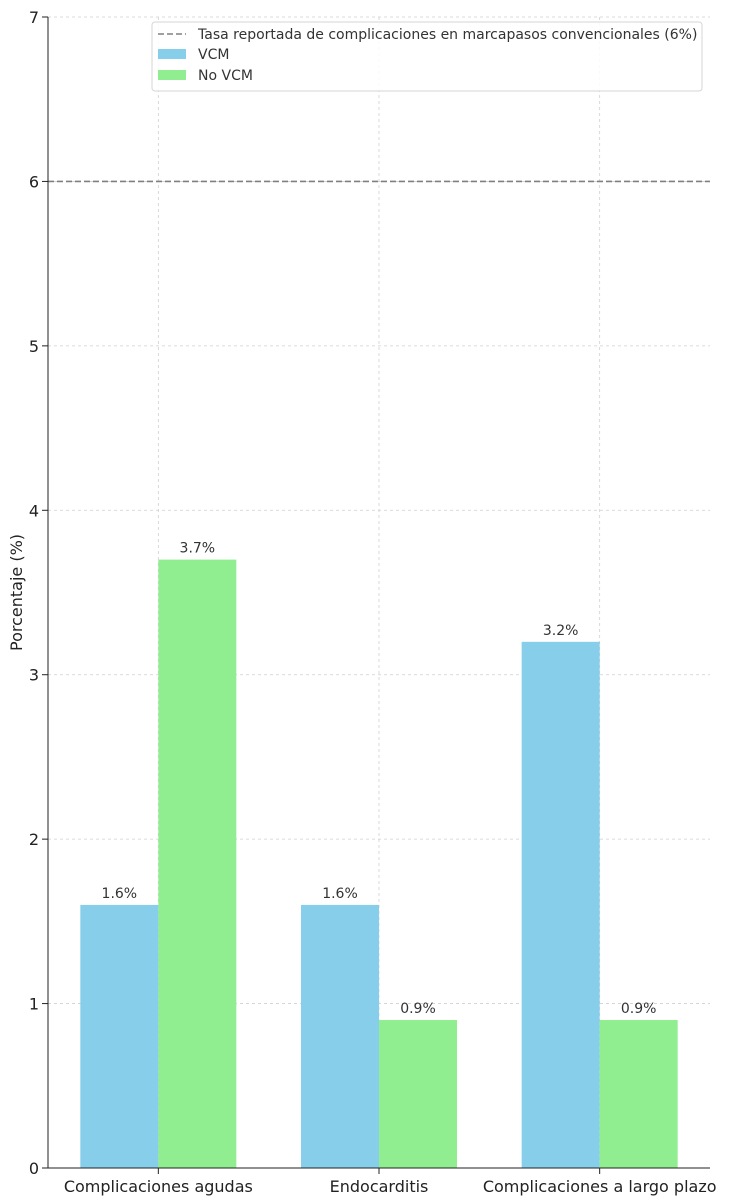 The width and height of the screenshot is (734, 1200). I want to click on y-tick-label: 0, so click(34, 1168).